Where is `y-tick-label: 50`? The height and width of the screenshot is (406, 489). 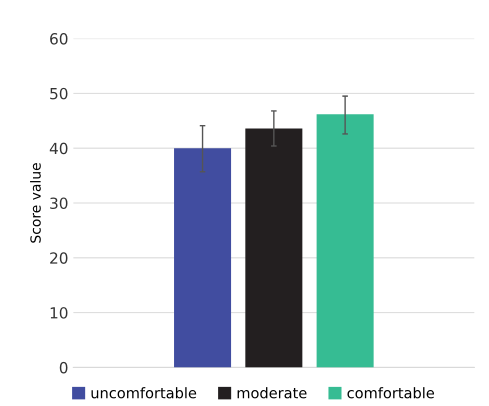
y-tick-label: 50 is located at coordinates (59, 94).